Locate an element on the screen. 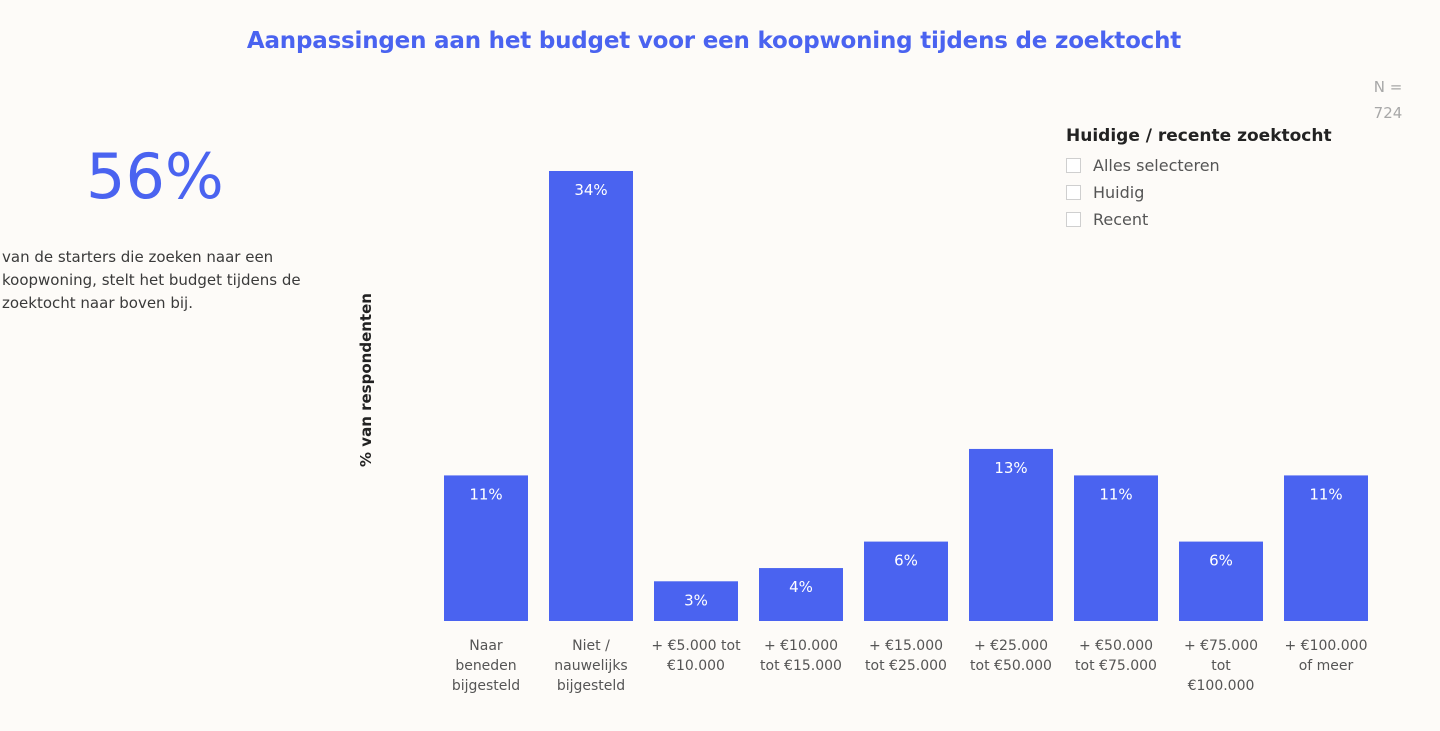 Image resolution: width=1440 pixels, height=731 pixels. x-tick-label: + €75.000 tot €100.000 is located at coordinates (1221, 666).